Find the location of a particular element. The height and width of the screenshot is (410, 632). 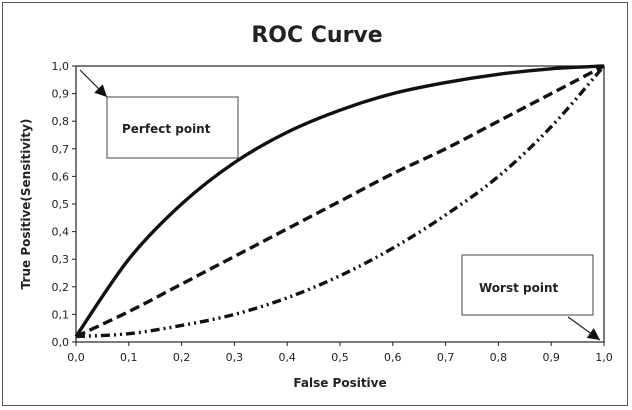

perfect-point-box is located at coordinates (172, 127).